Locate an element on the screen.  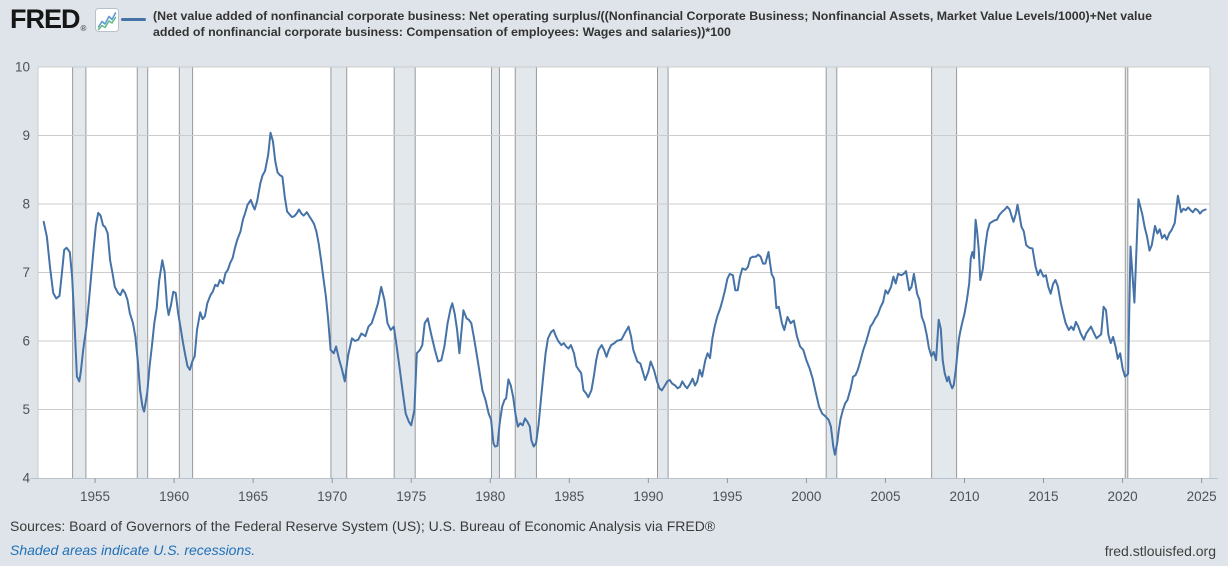
recessions-note-link: Shaded areas indicate U.S. recessions. is located at coordinates (133, 550).